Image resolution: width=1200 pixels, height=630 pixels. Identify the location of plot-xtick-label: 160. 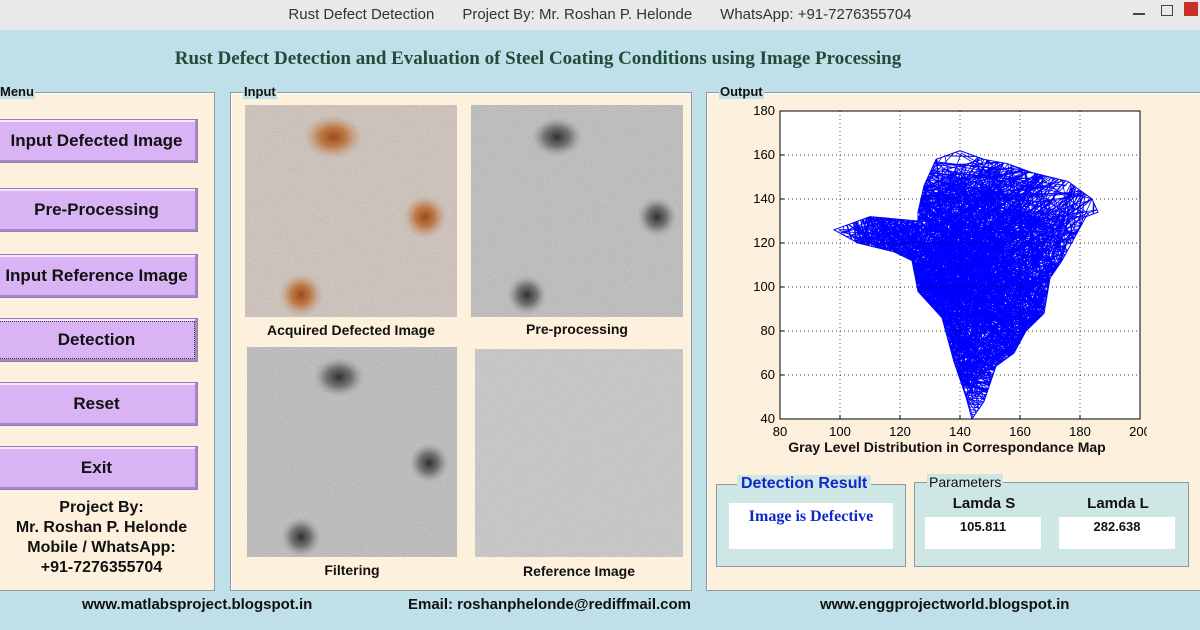
(1020, 431).